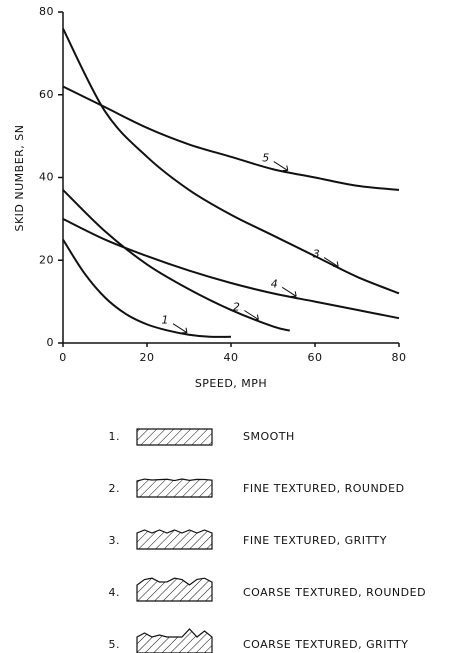 Image resolution: width=474 pixels, height=653 pixels. I want to click on curve-label: 5, so click(266, 158).